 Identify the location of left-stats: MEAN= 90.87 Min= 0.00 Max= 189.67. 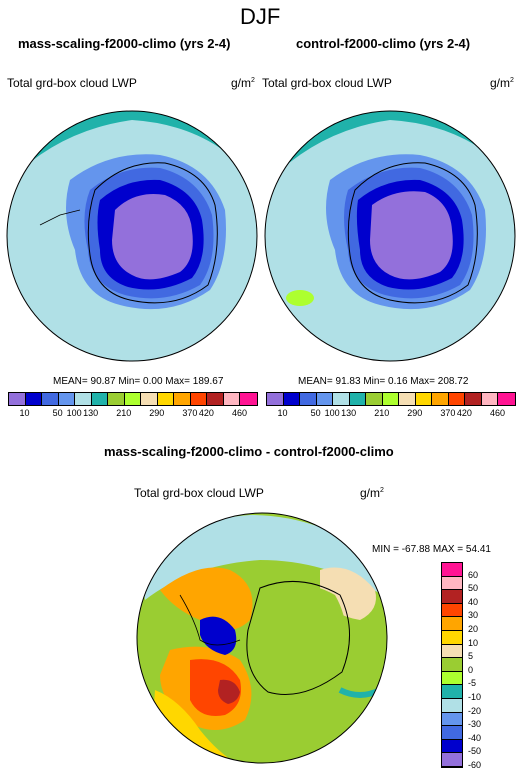
(138, 381).